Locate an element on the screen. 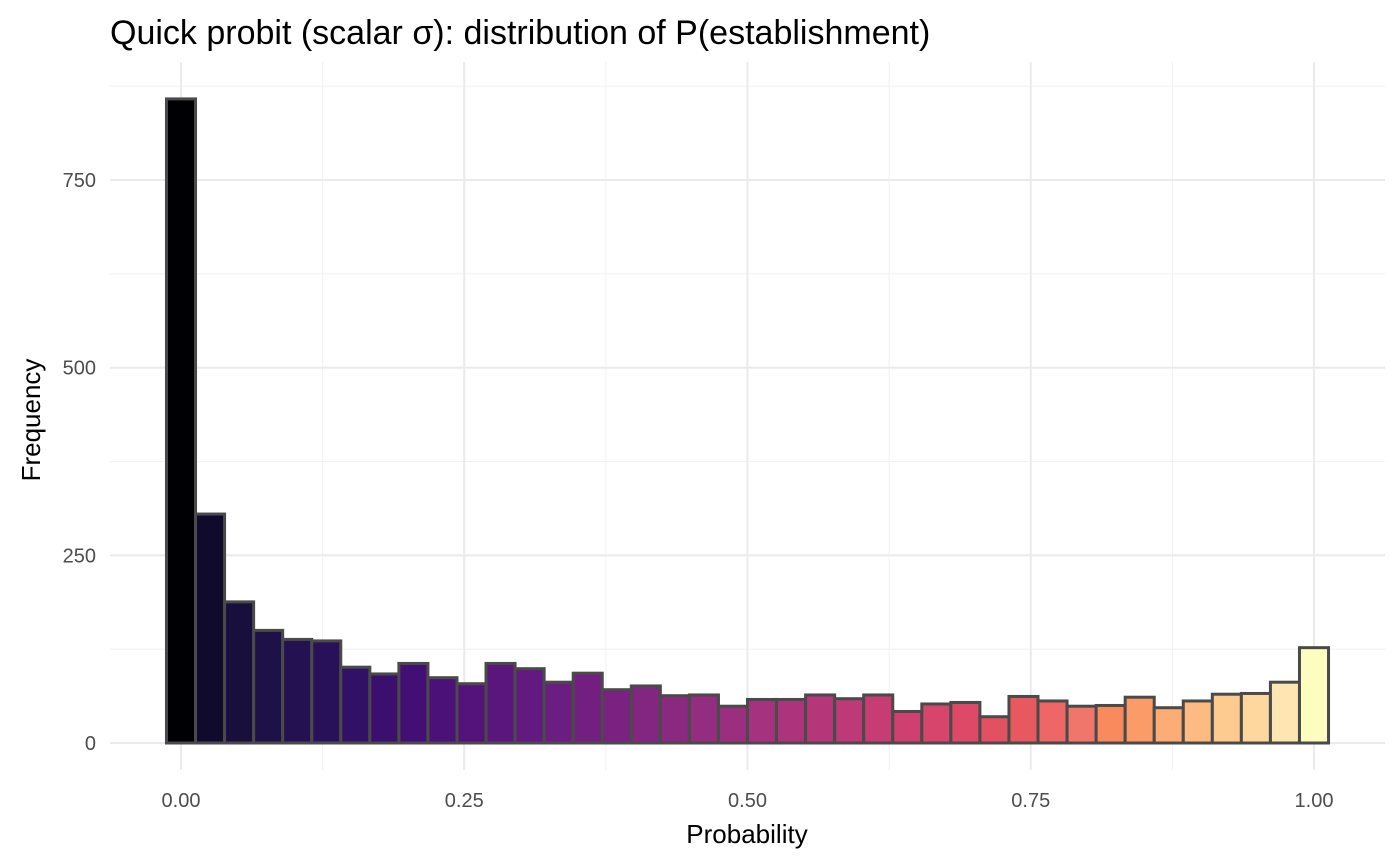 The width and height of the screenshot is (1400, 865). x-tick-label: 0.75 is located at coordinates (1030, 801).